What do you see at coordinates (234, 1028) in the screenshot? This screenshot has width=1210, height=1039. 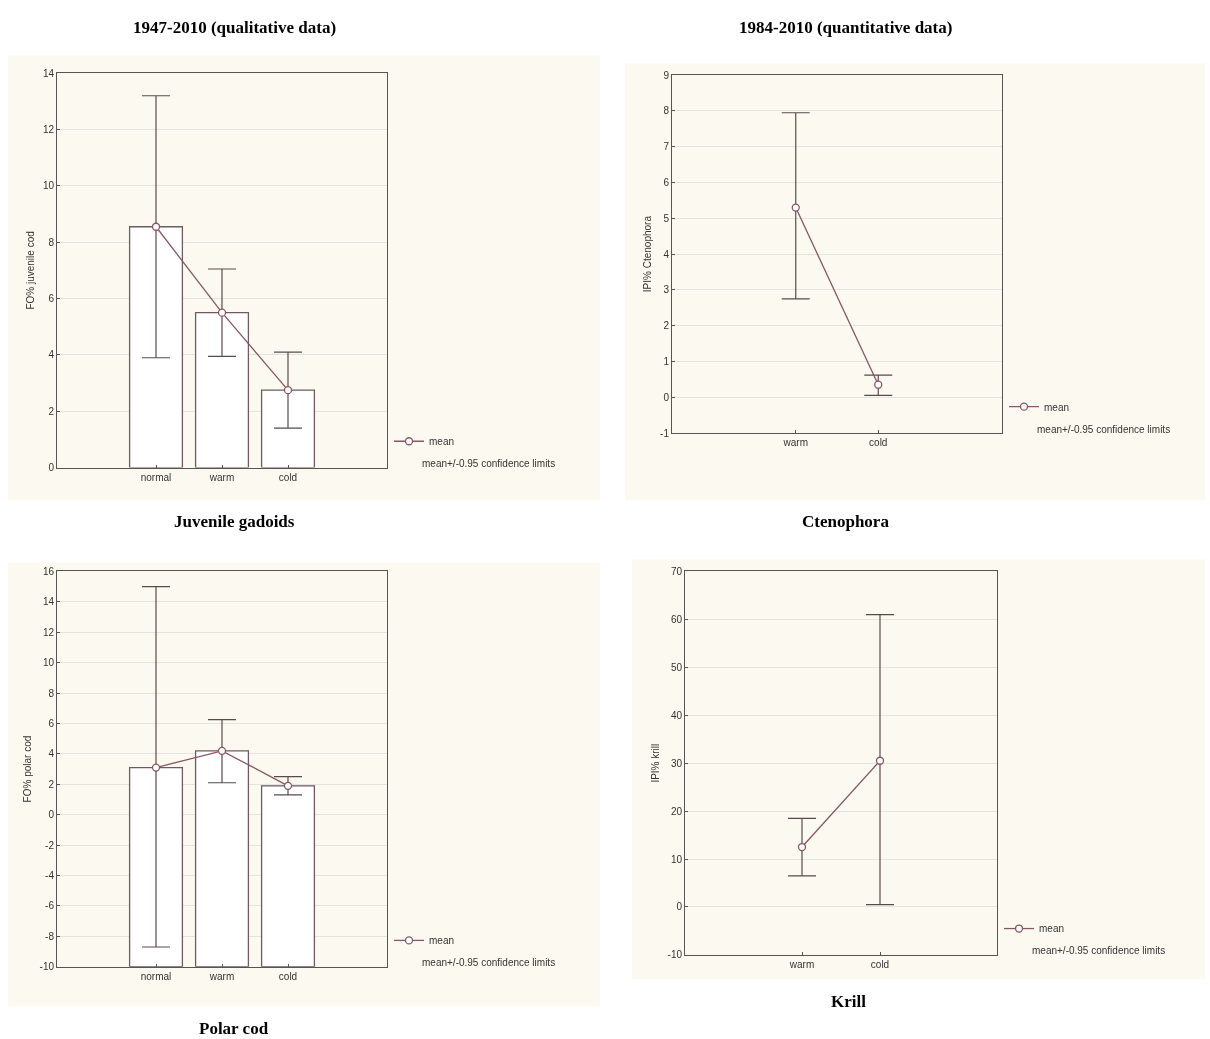 I see `text: Polar cod` at bounding box center [234, 1028].